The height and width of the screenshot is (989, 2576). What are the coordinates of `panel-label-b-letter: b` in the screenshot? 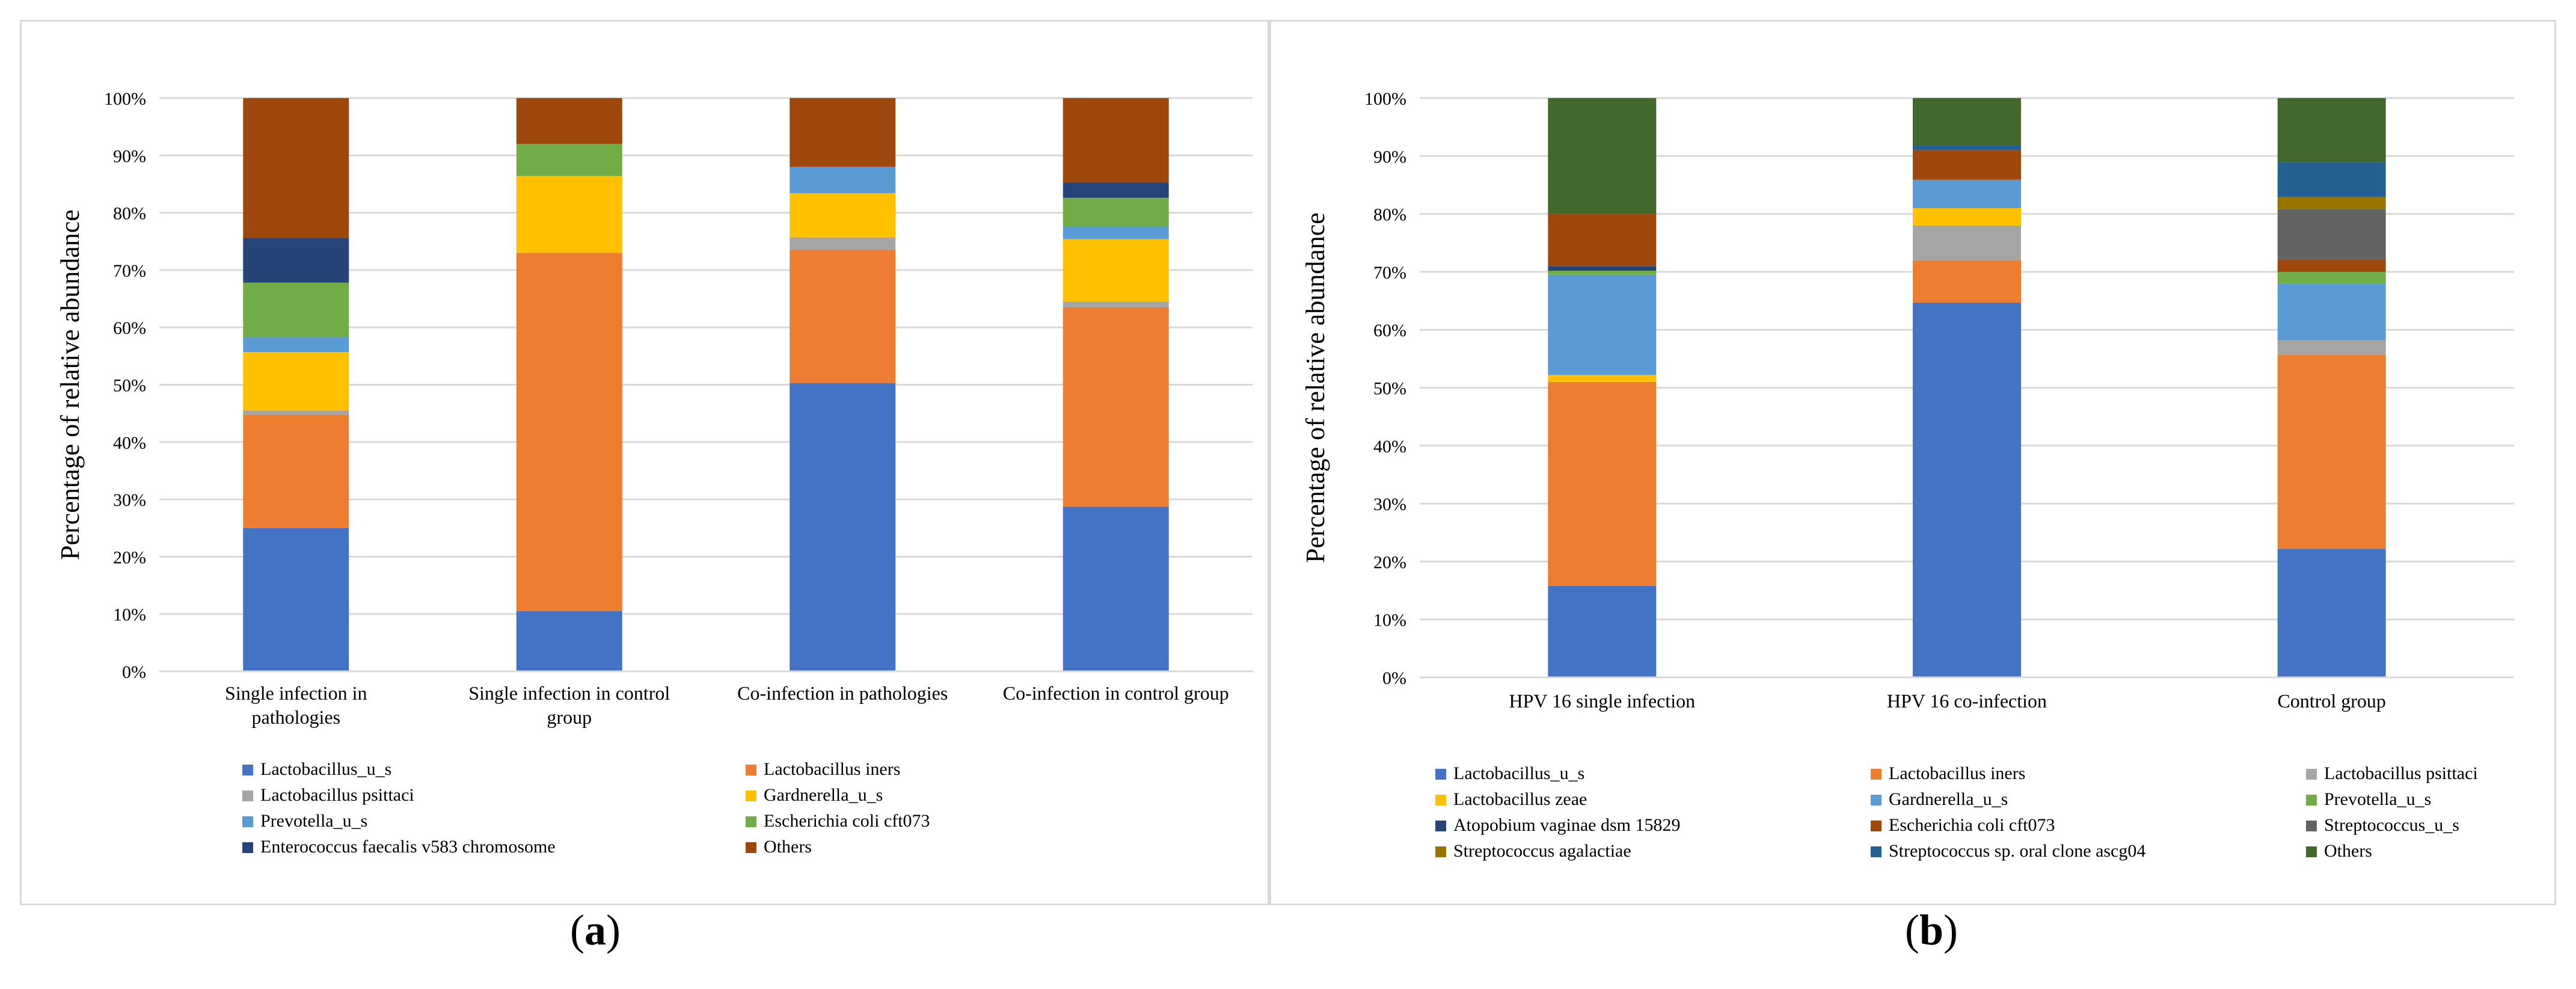 It's located at (1931, 930).